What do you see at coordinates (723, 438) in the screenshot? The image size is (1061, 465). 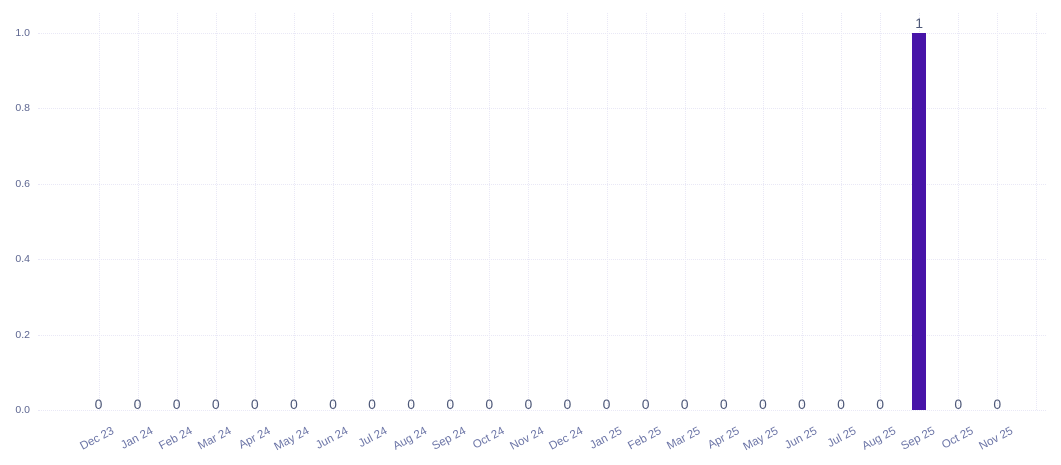 I see `x-axis-tick-label: Apr 25` at bounding box center [723, 438].